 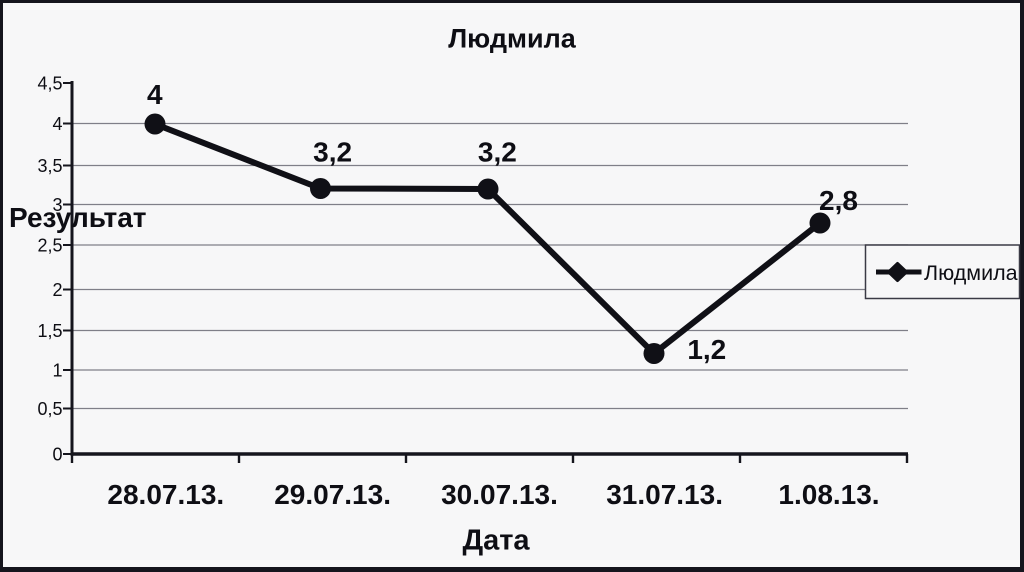 I want to click on svg-text: 30.07.13., so click(x=499, y=494).